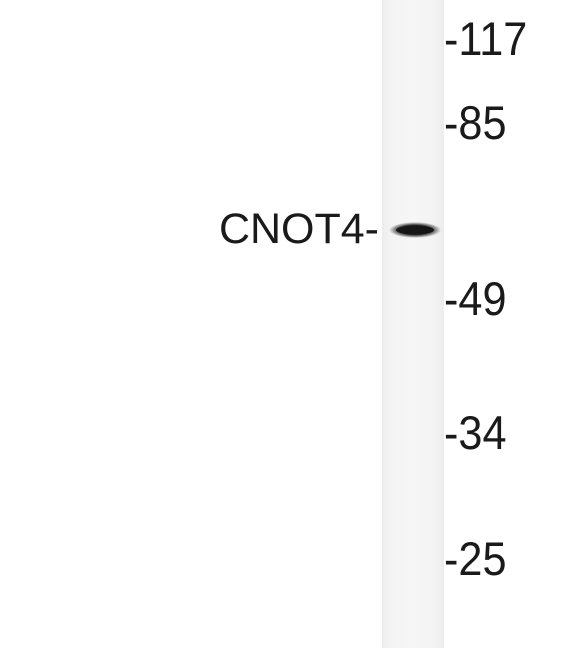 Image resolution: width=585 pixels, height=648 pixels. What do you see at coordinates (475, 432) in the screenshot?
I see `marker-34: -34` at bounding box center [475, 432].